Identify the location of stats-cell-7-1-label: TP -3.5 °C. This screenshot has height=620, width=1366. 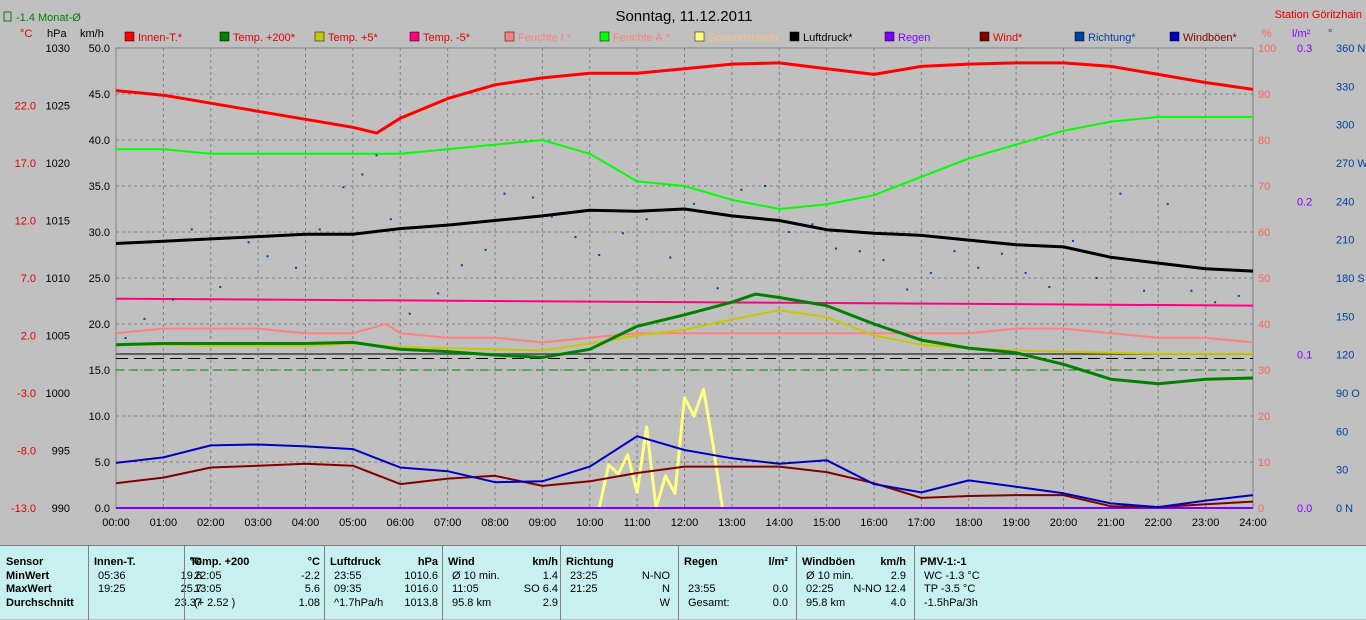
(950, 589).